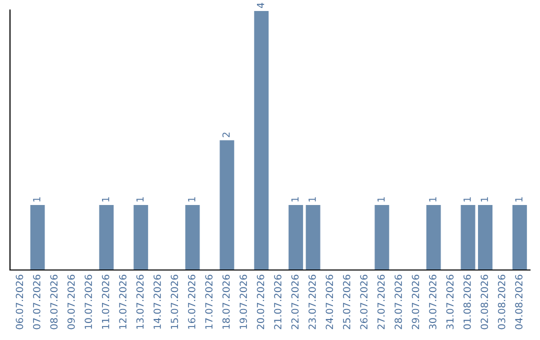 This screenshot has width=540, height=340. What do you see at coordinates (54, 302) in the screenshot?
I see `x-tick-label: 08.07.2026` at bounding box center [54, 302].